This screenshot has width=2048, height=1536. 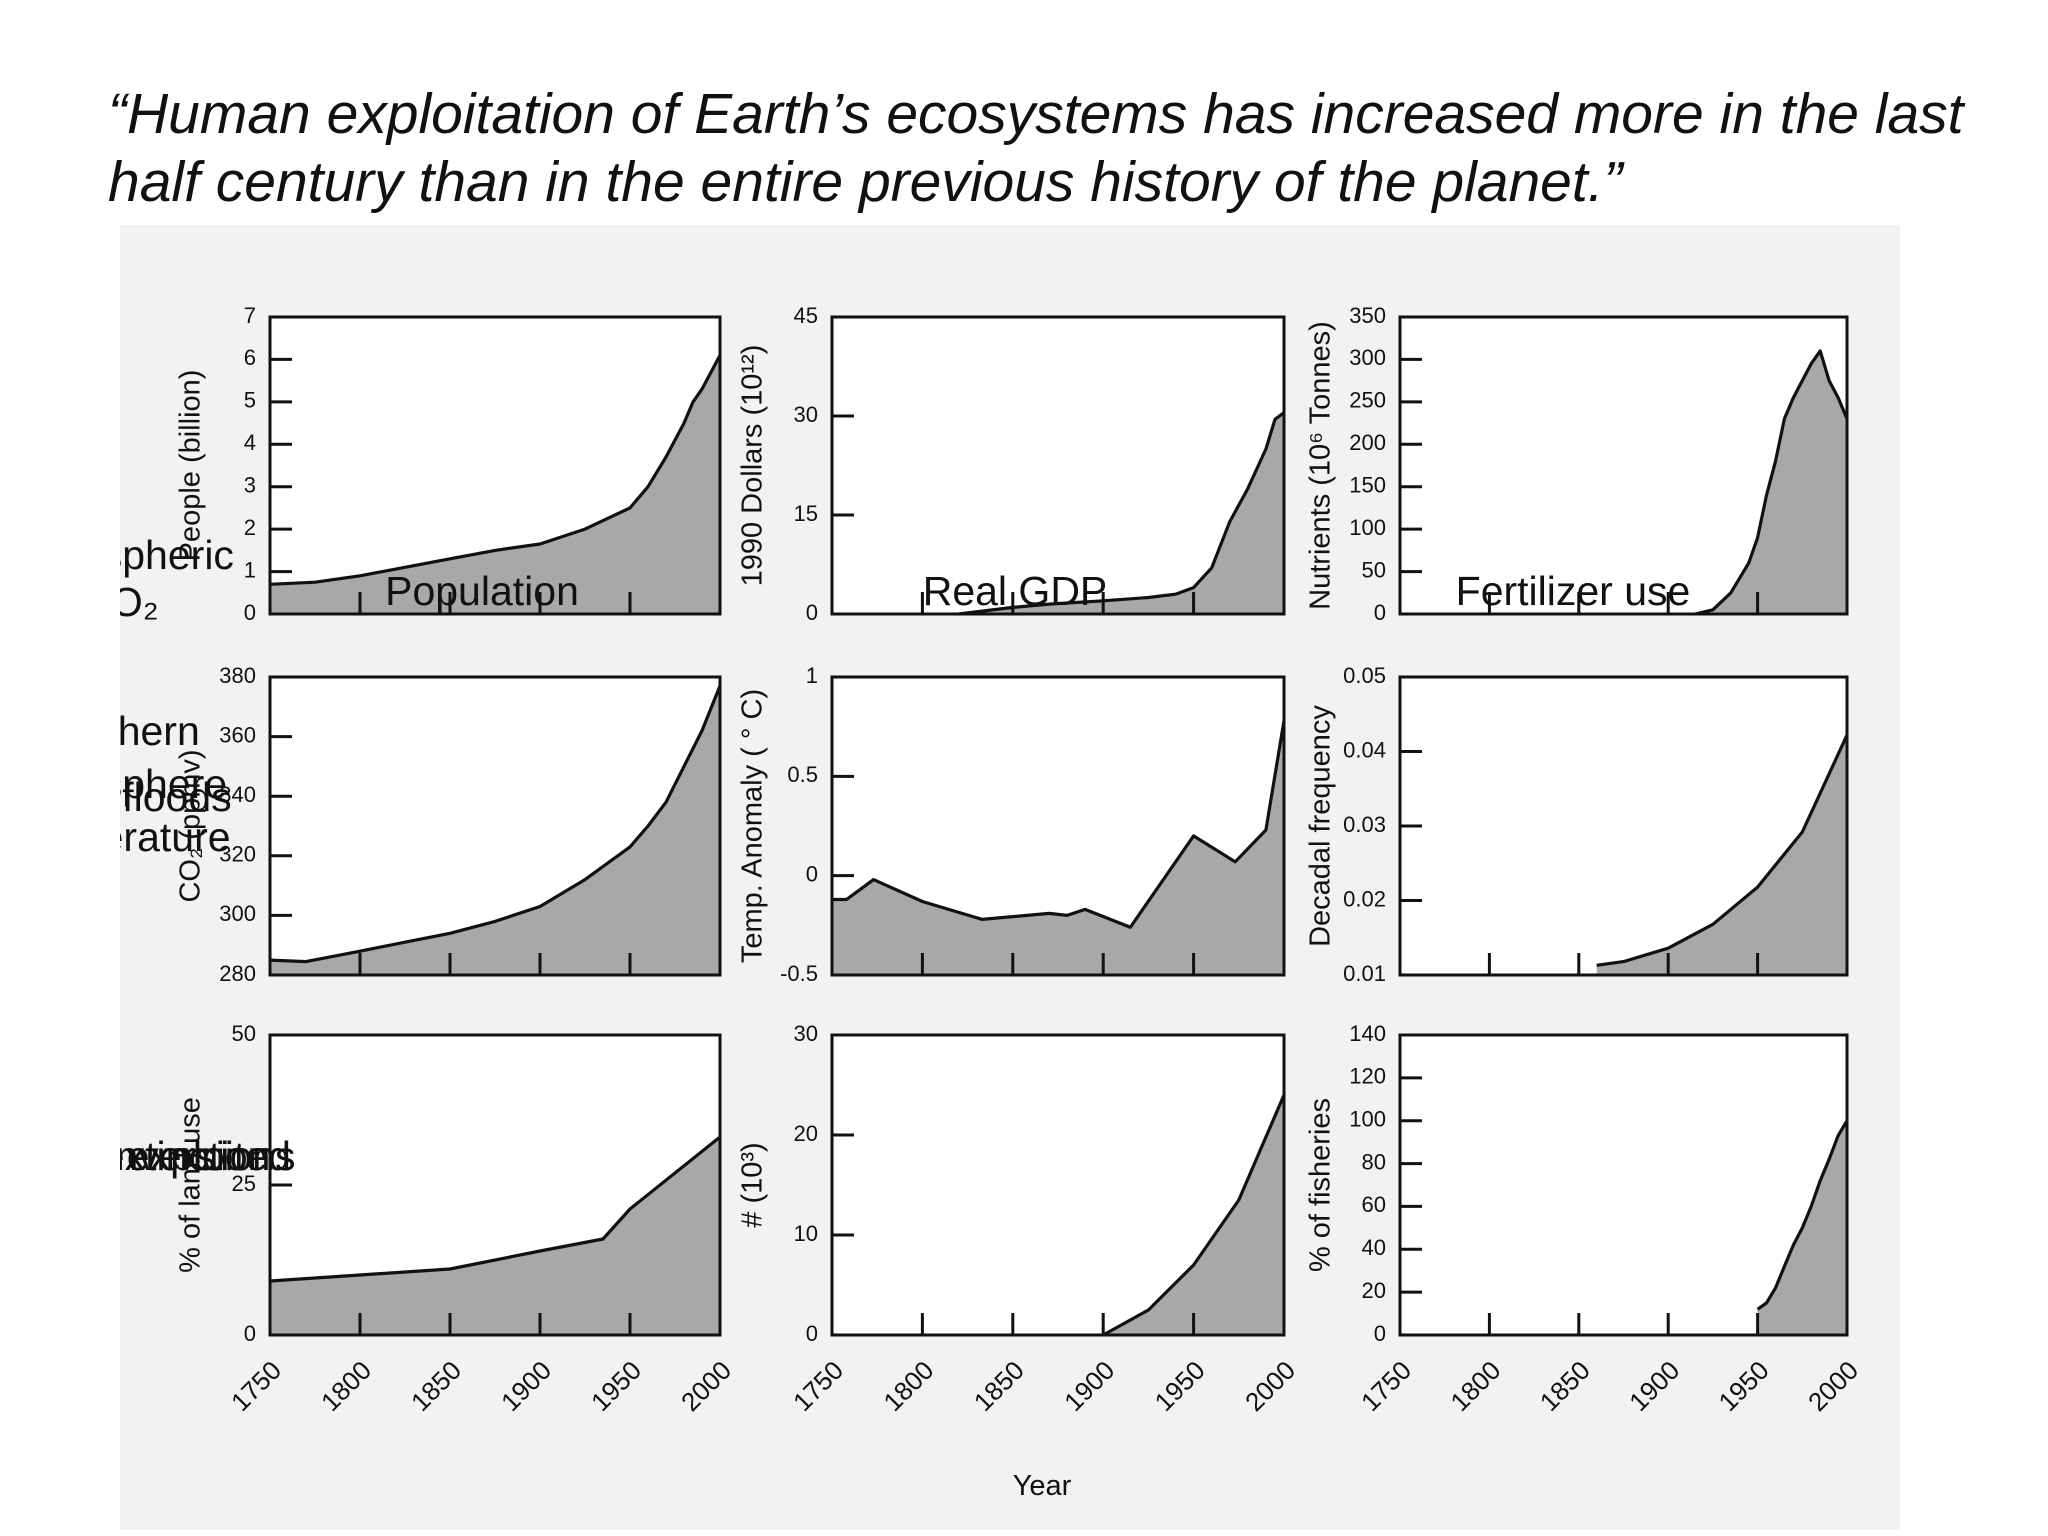 I want to click on y-axis-label: People (billion), so click(x=191, y=466).